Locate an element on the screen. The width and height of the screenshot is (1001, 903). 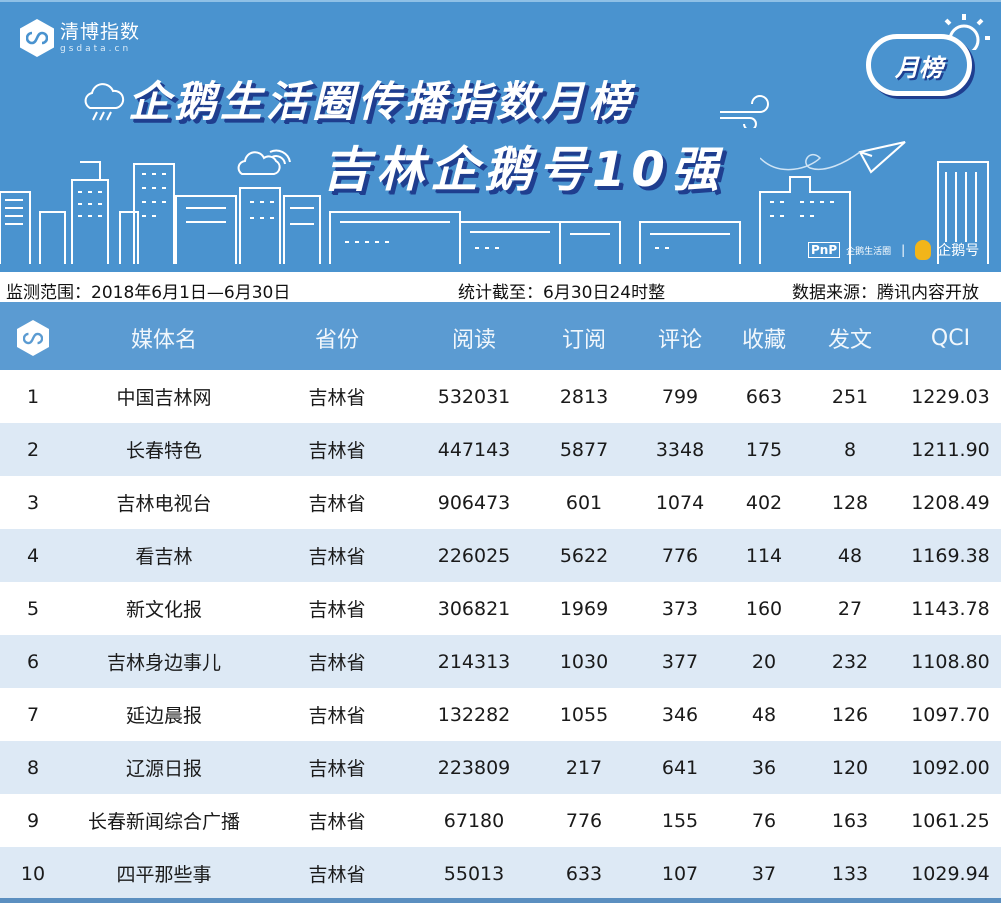
table-row: 8 辽源日报 吉林省 223809 217 641 36 120 1092.00 is located at coordinates (500, 767).